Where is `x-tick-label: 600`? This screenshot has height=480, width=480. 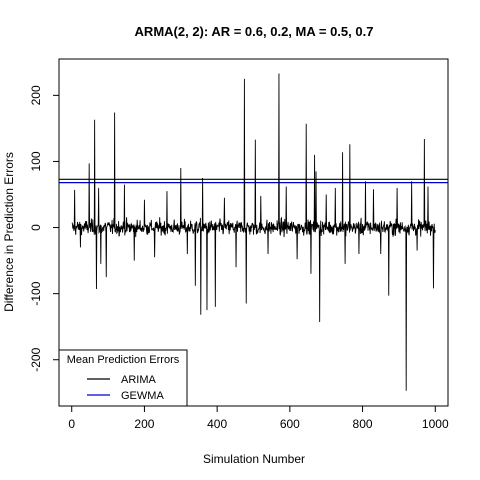 x-tick-label: 600 is located at coordinates (290, 424).